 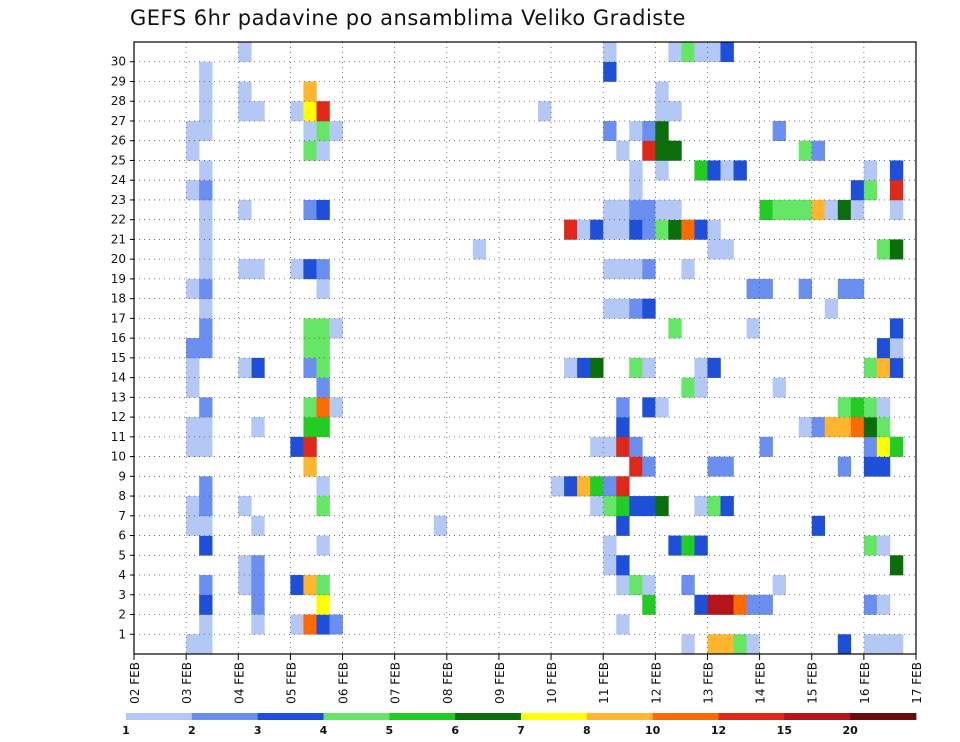 What do you see at coordinates (917, 683) in the screenshot?
I see `x-tick-label: 17 FEB` at bounding box center [917, 683].